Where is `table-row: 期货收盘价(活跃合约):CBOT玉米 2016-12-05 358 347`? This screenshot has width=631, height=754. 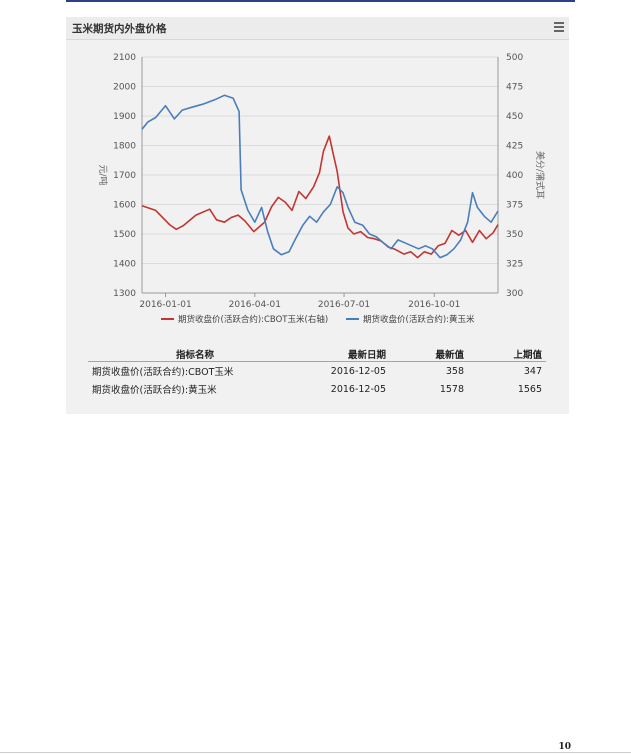
table-row: 期货收盘价(活跃合约):CBOT玉米 2016-12-05 358 347 is located at coordinates (317, 371).